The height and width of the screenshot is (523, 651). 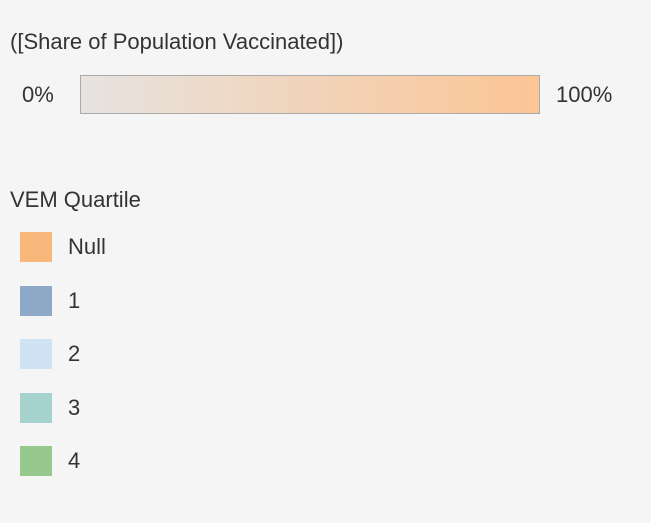 I want to click on legend-label: 3, so click(x=74, y=407).